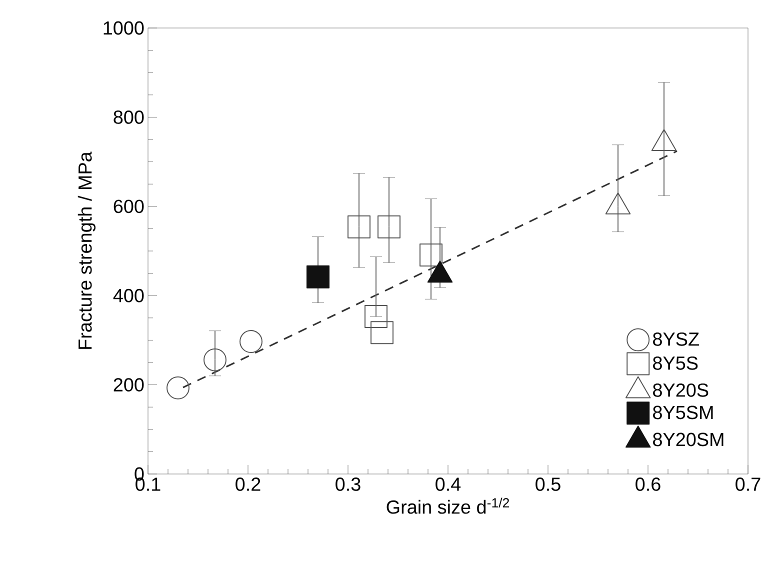 The image size is (772, 569). What do you see at coordinates (447, 506) in the screenshot?
I see `x-axis-title: Grain size d$^{-1/2}$` at bounding box center [447, 506].